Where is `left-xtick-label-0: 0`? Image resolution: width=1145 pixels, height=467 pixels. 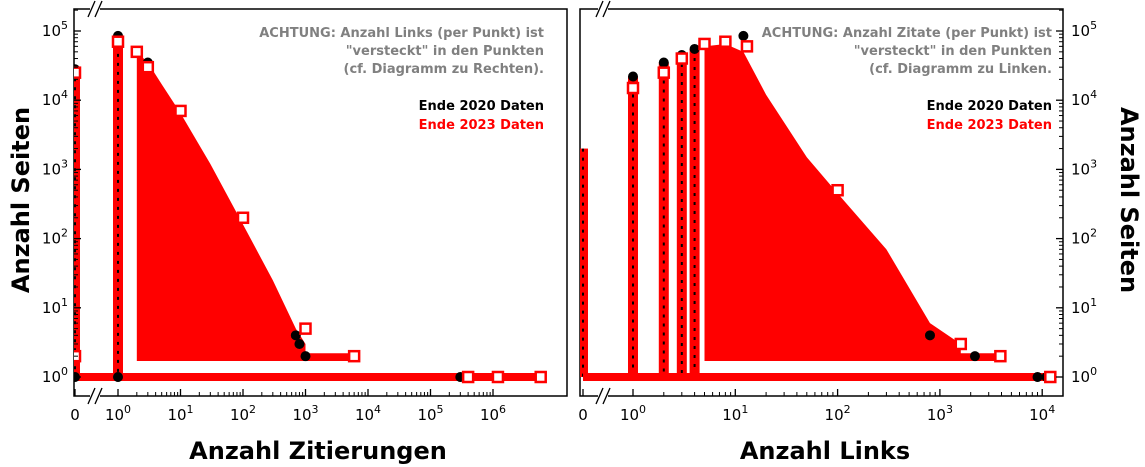
left-xtick-label-0: 0 is located at coordinates (75, 415).